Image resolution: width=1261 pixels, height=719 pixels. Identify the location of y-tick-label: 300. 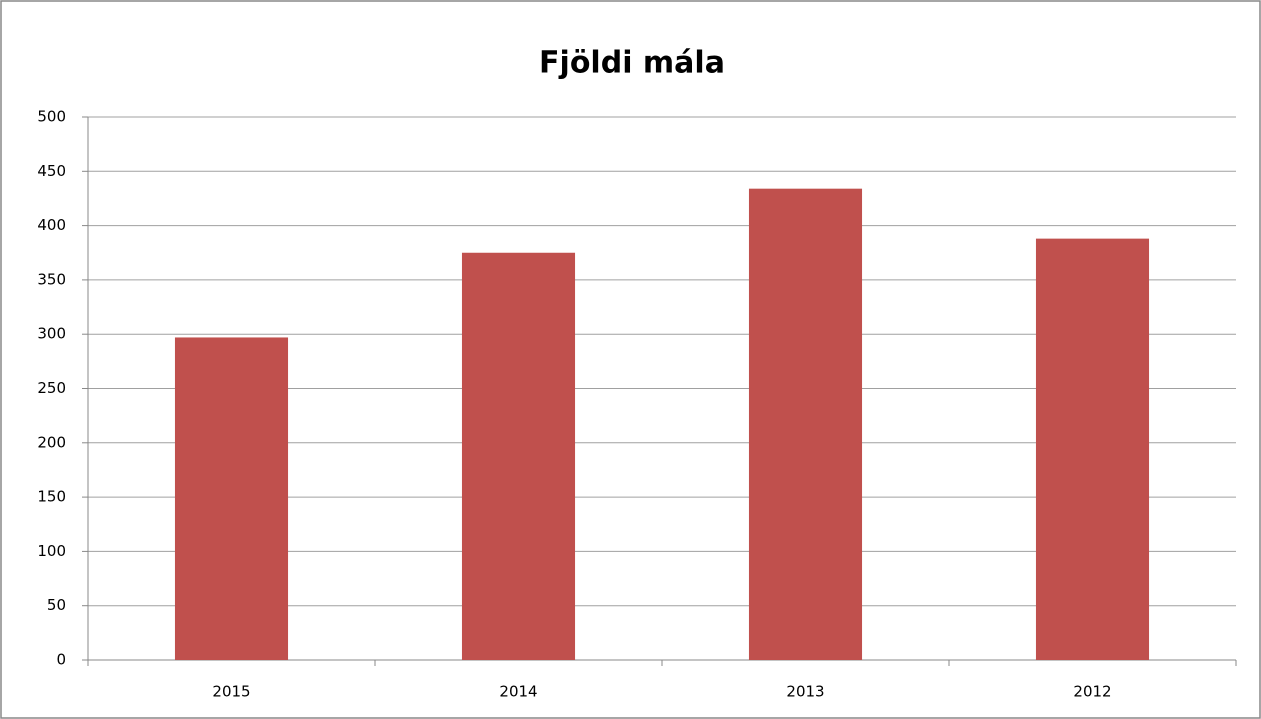
(51, 334).